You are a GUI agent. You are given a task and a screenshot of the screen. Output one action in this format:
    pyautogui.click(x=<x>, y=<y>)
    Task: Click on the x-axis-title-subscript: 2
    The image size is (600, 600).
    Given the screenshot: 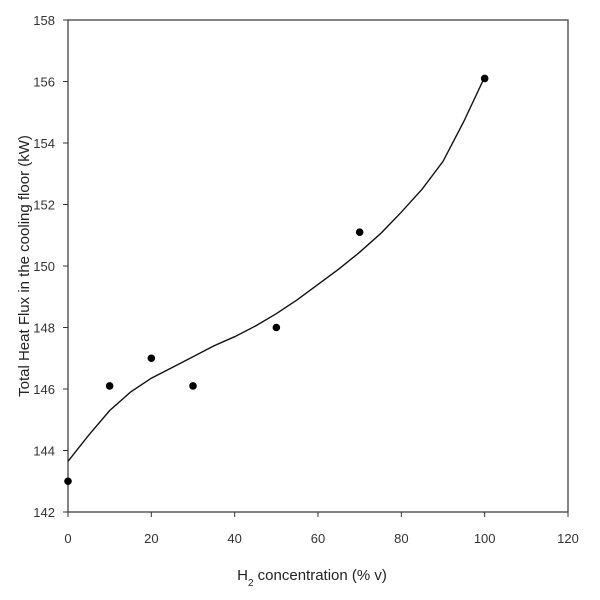 What is the action you would take?
    pyautogui.click(x=251, y=583)
    